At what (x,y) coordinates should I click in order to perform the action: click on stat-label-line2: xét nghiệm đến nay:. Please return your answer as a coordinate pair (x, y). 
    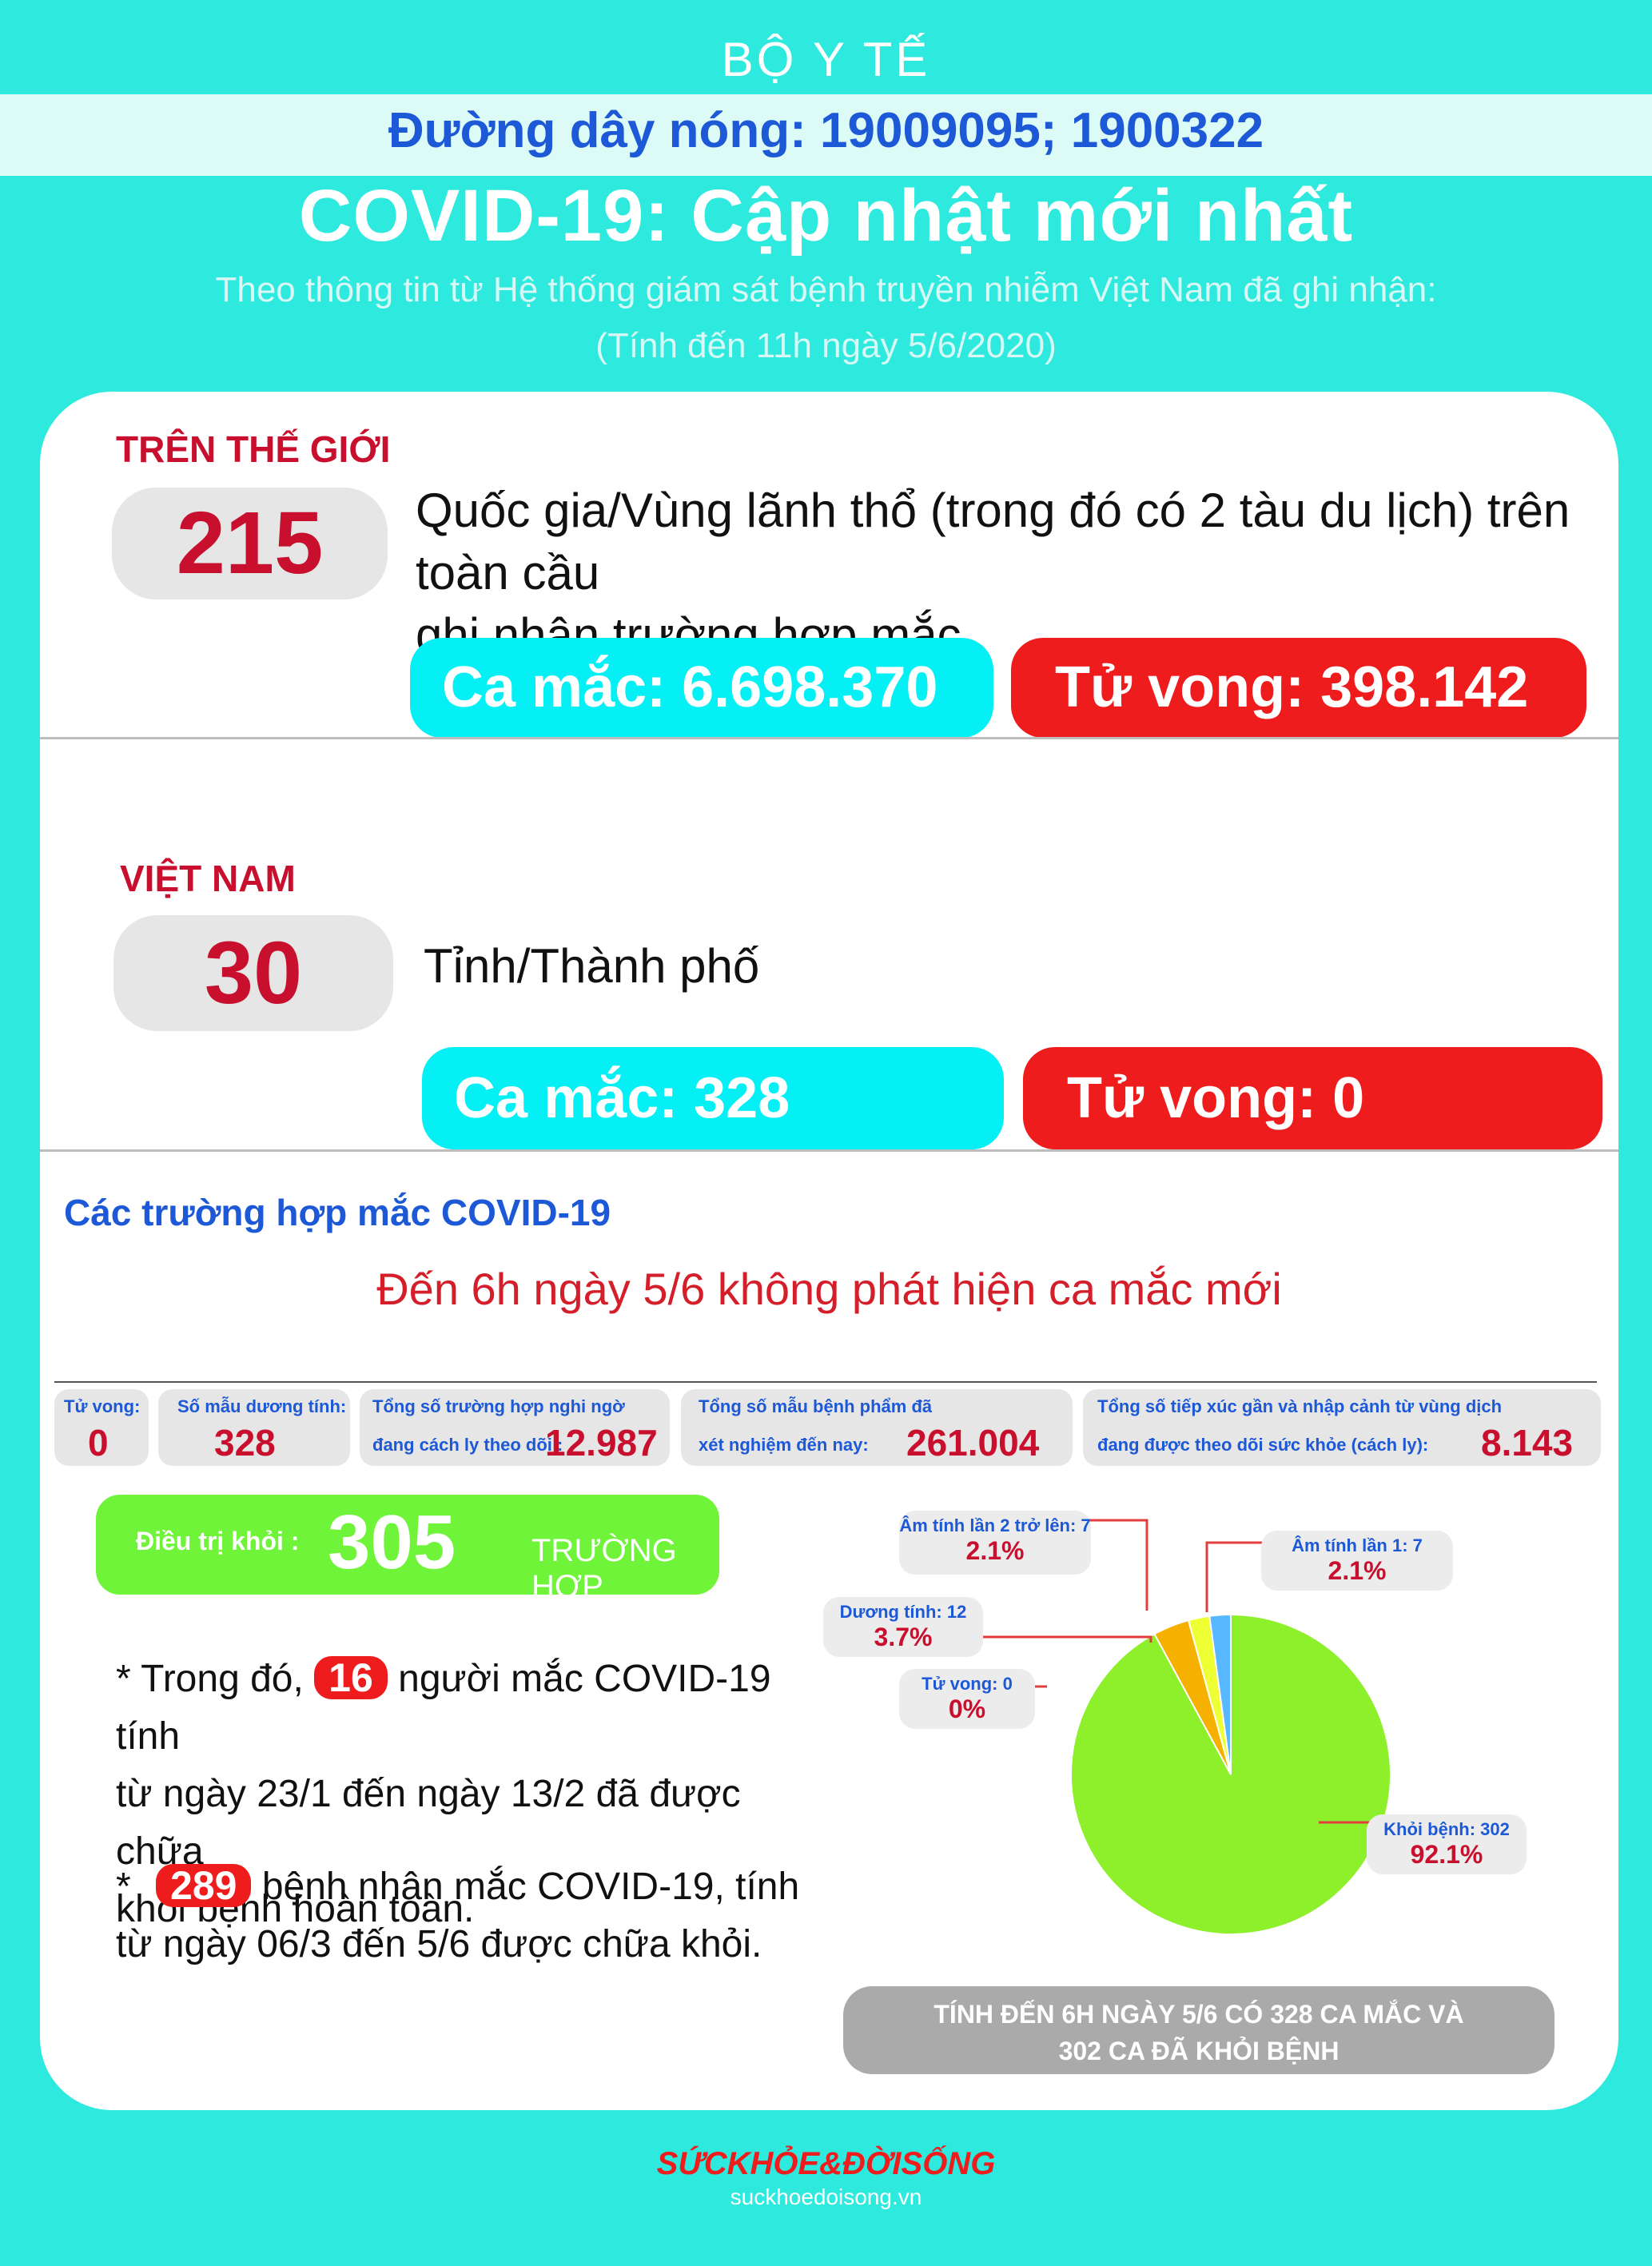
    Looking at the image, I should click on (784, 1445).